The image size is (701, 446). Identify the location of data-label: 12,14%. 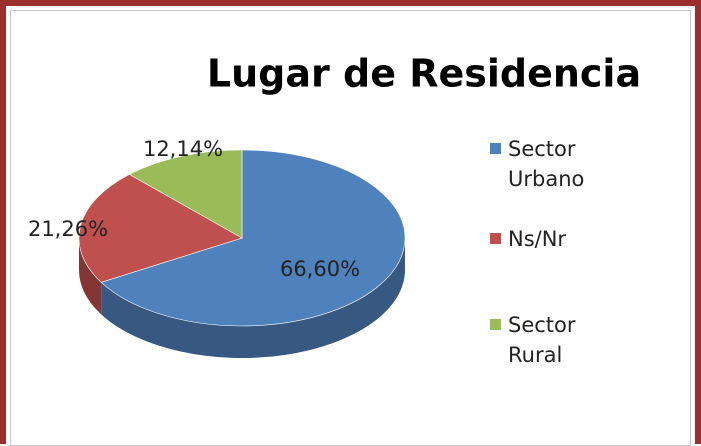
(183, 149).